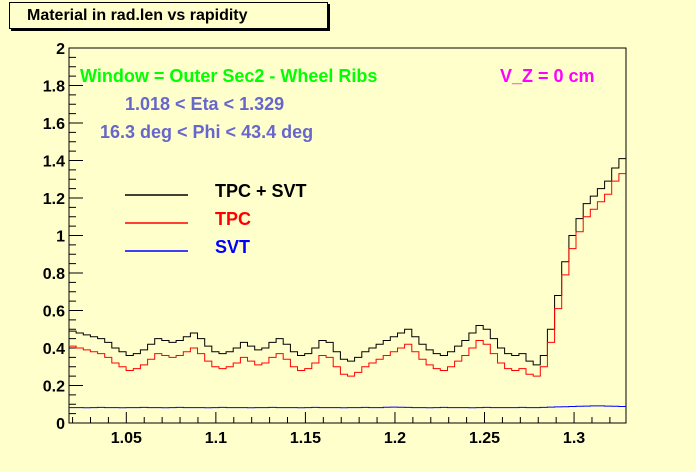 The image size is (696, 472). What do you see at coordinates (484, 438) in the screenshot?
I see `x-tick-label: 1.25` at bounding box center [484, 438].